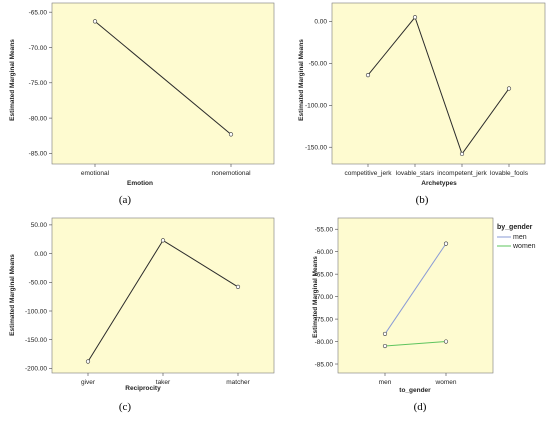 Image resolution: width=550 pixels, height=421 pixels. I want to click on x-tick-label: lovable_fools, so click(509, 173).